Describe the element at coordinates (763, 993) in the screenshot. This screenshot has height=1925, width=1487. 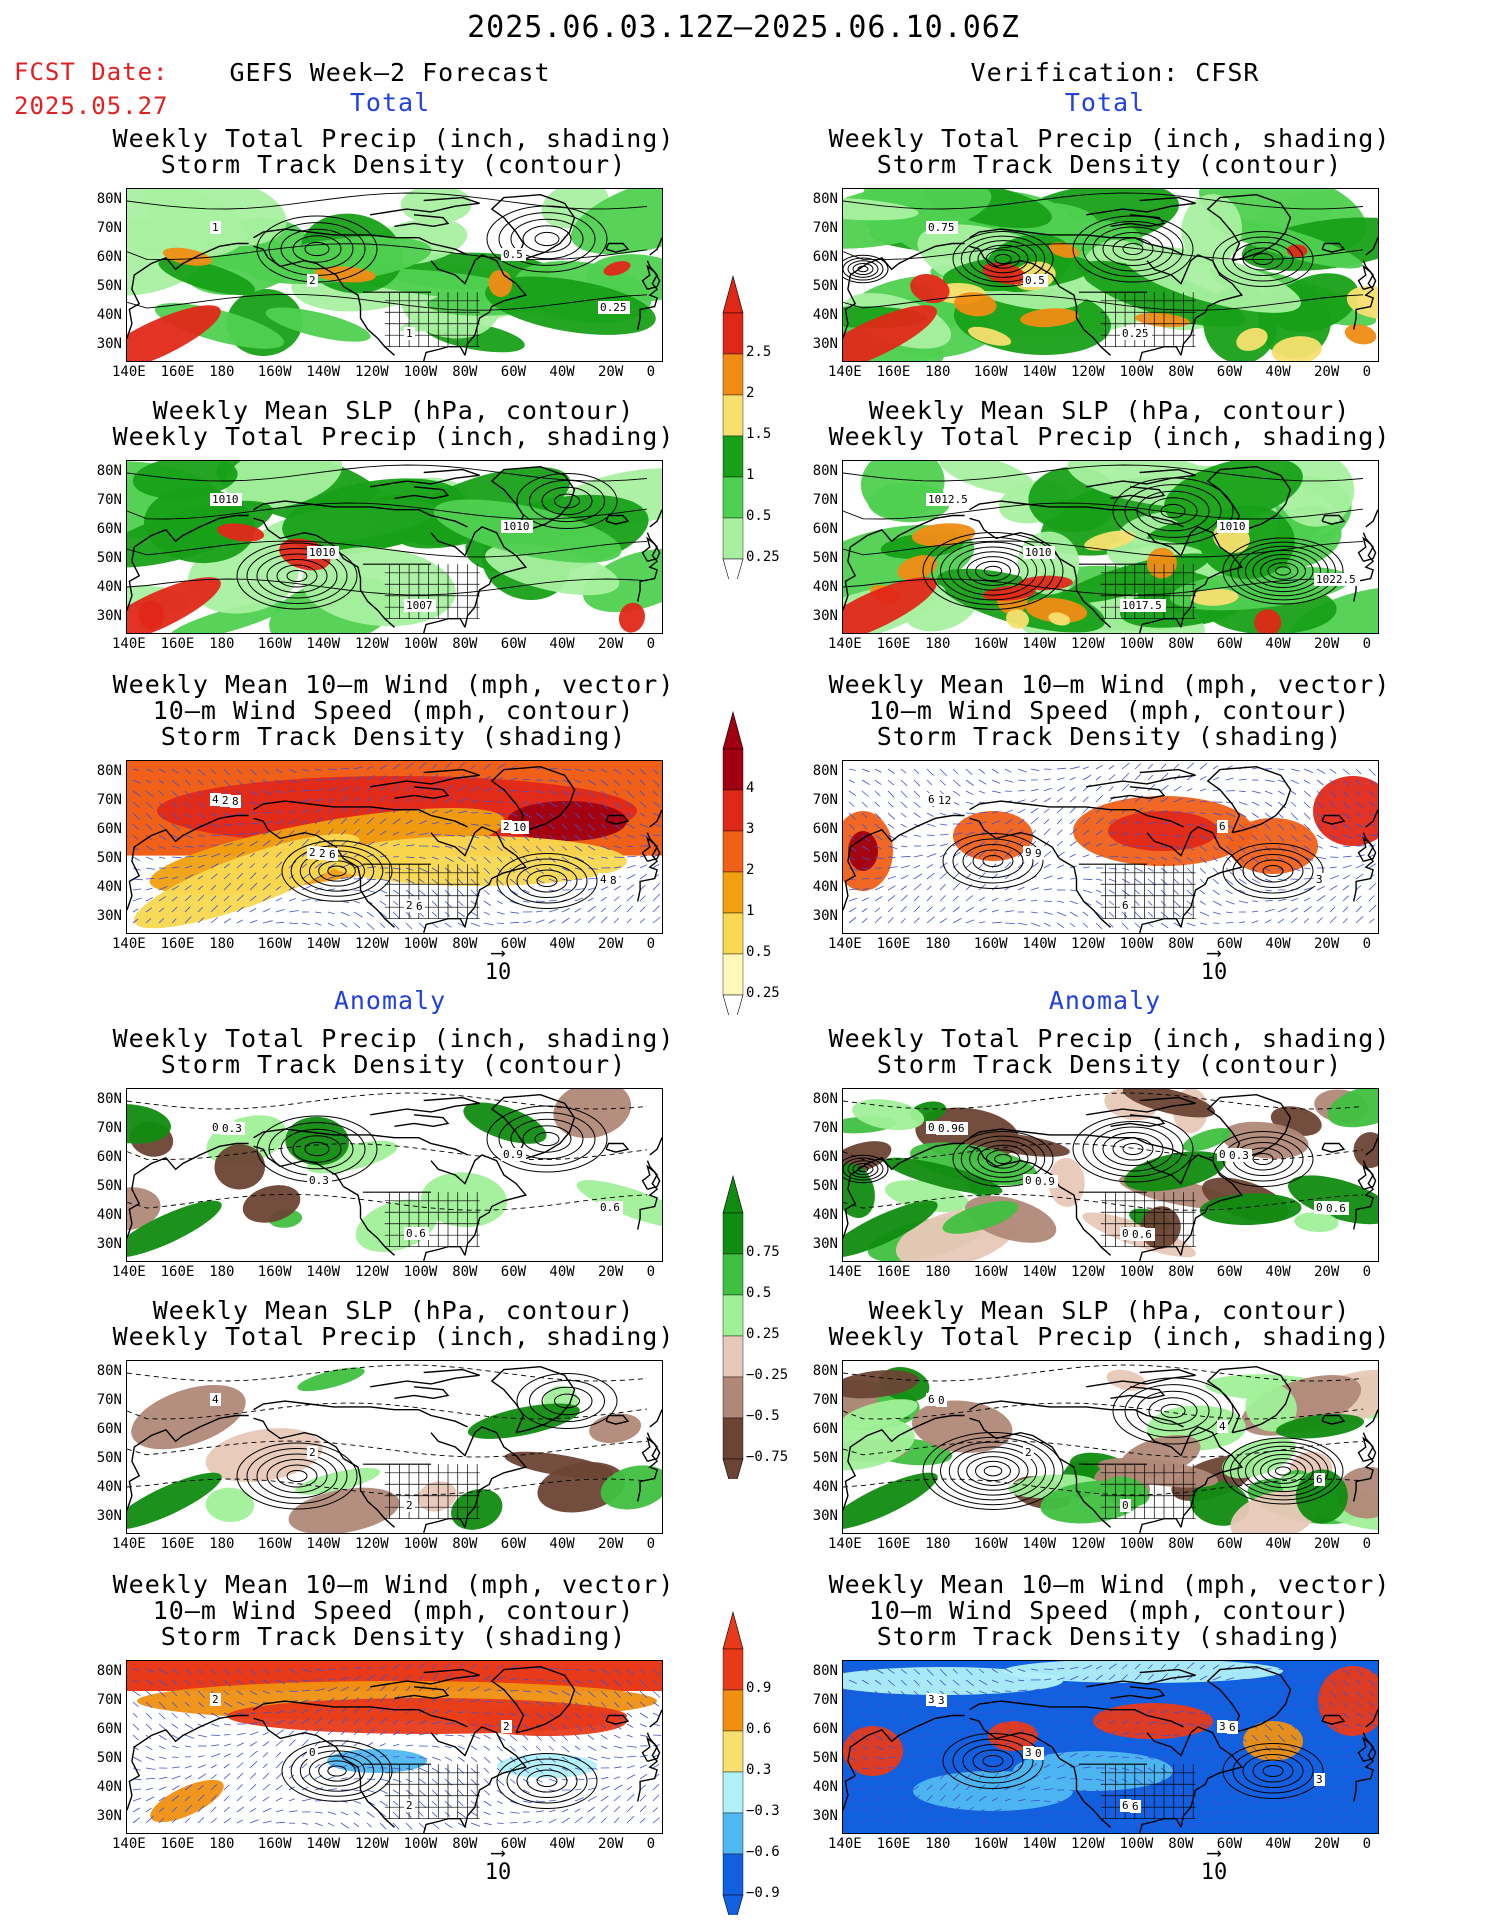
I see `colorbar-label: 0.25` at that location.